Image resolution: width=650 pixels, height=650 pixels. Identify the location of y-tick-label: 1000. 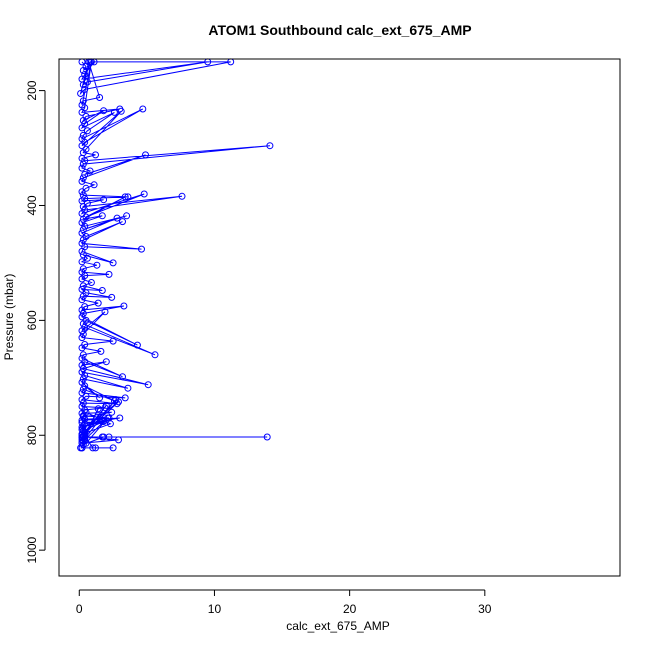
(32, 549).